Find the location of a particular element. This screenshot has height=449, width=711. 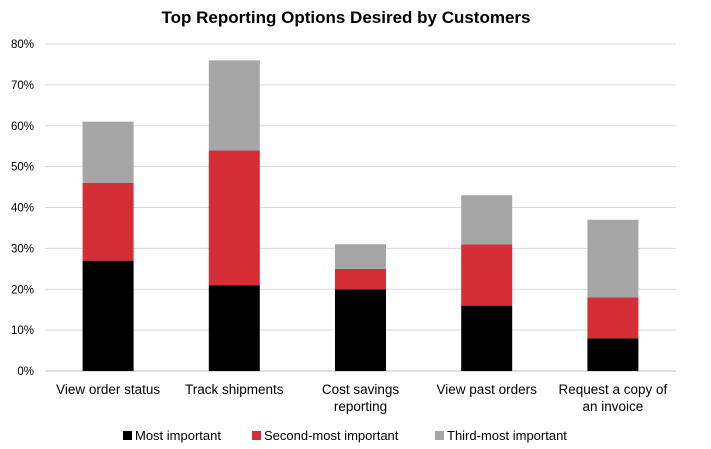

category-label: View past orders is located at coordinates (487, 389).